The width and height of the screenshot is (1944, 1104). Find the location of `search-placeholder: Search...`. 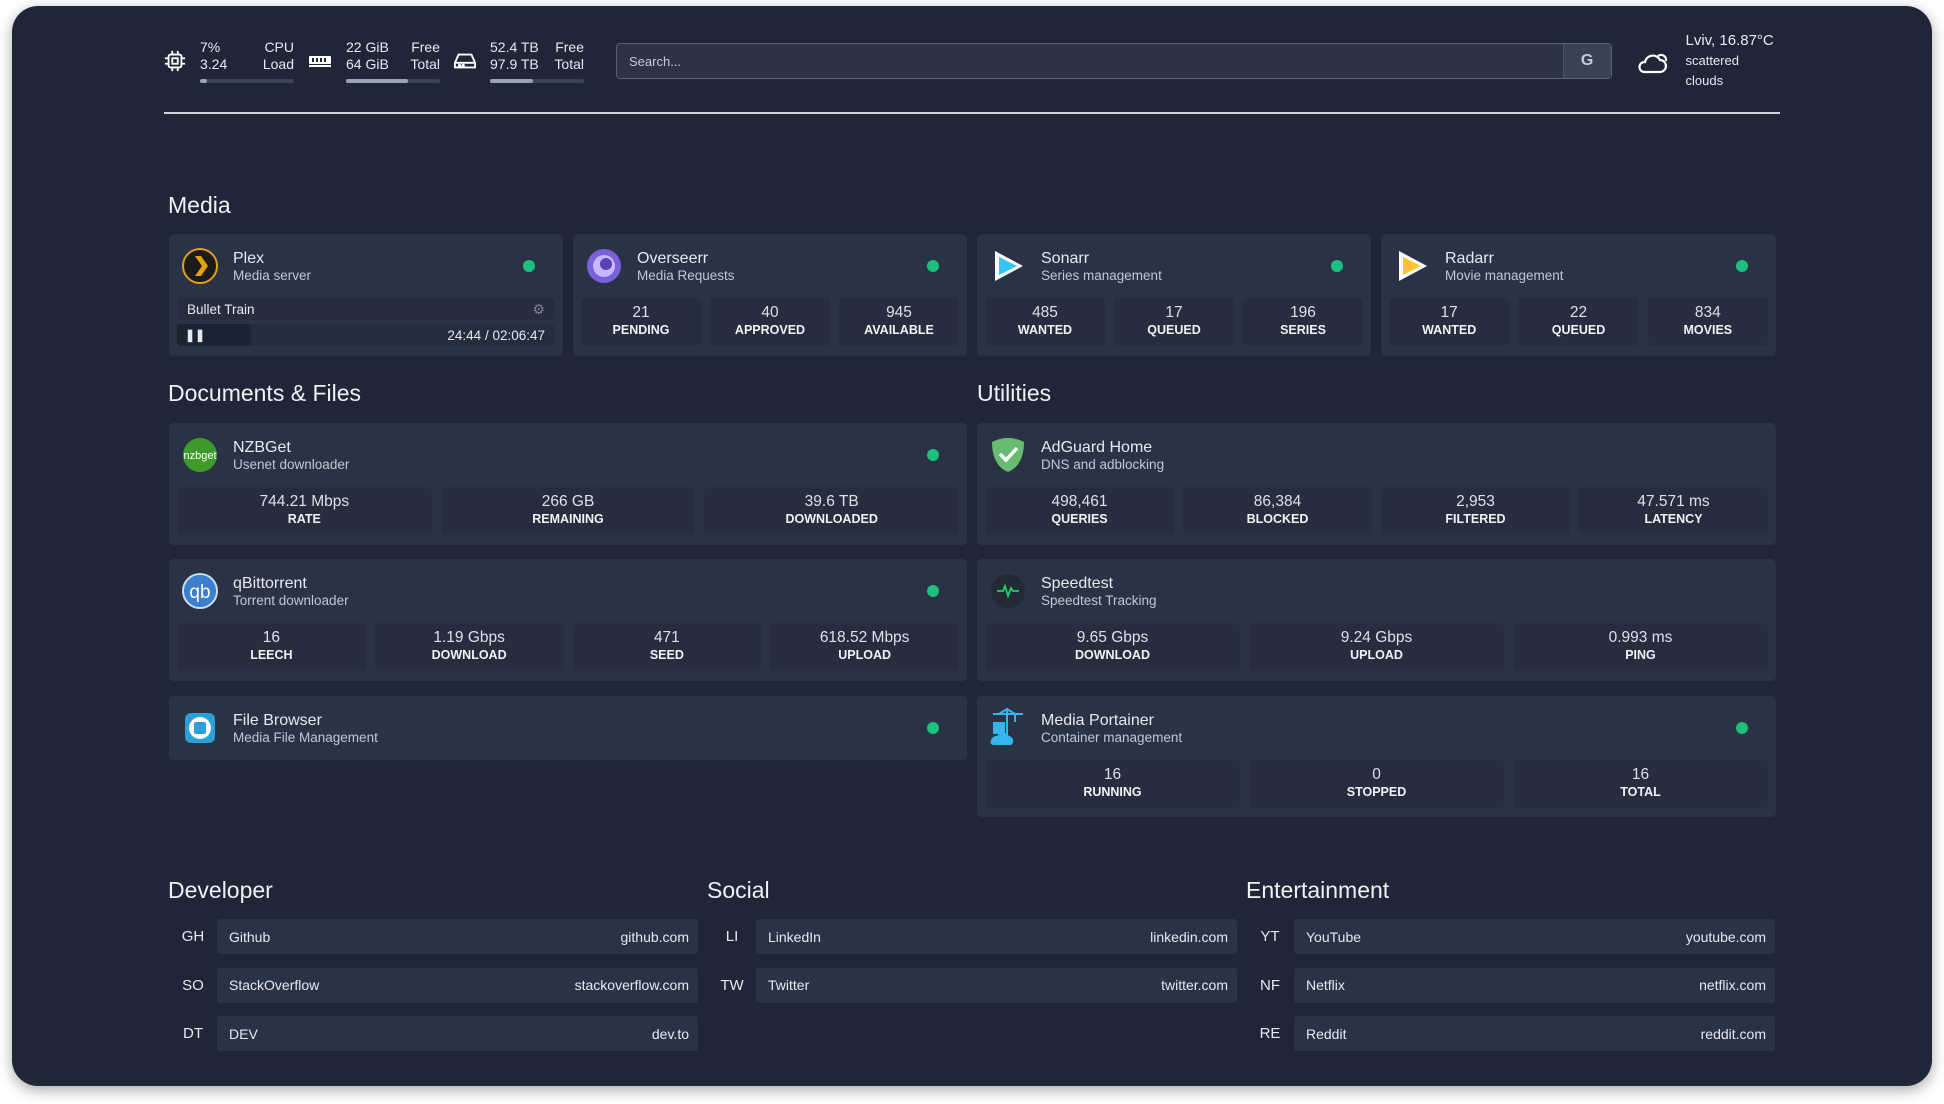

search-placeholder: Search... is located at coordinates (655, 61).